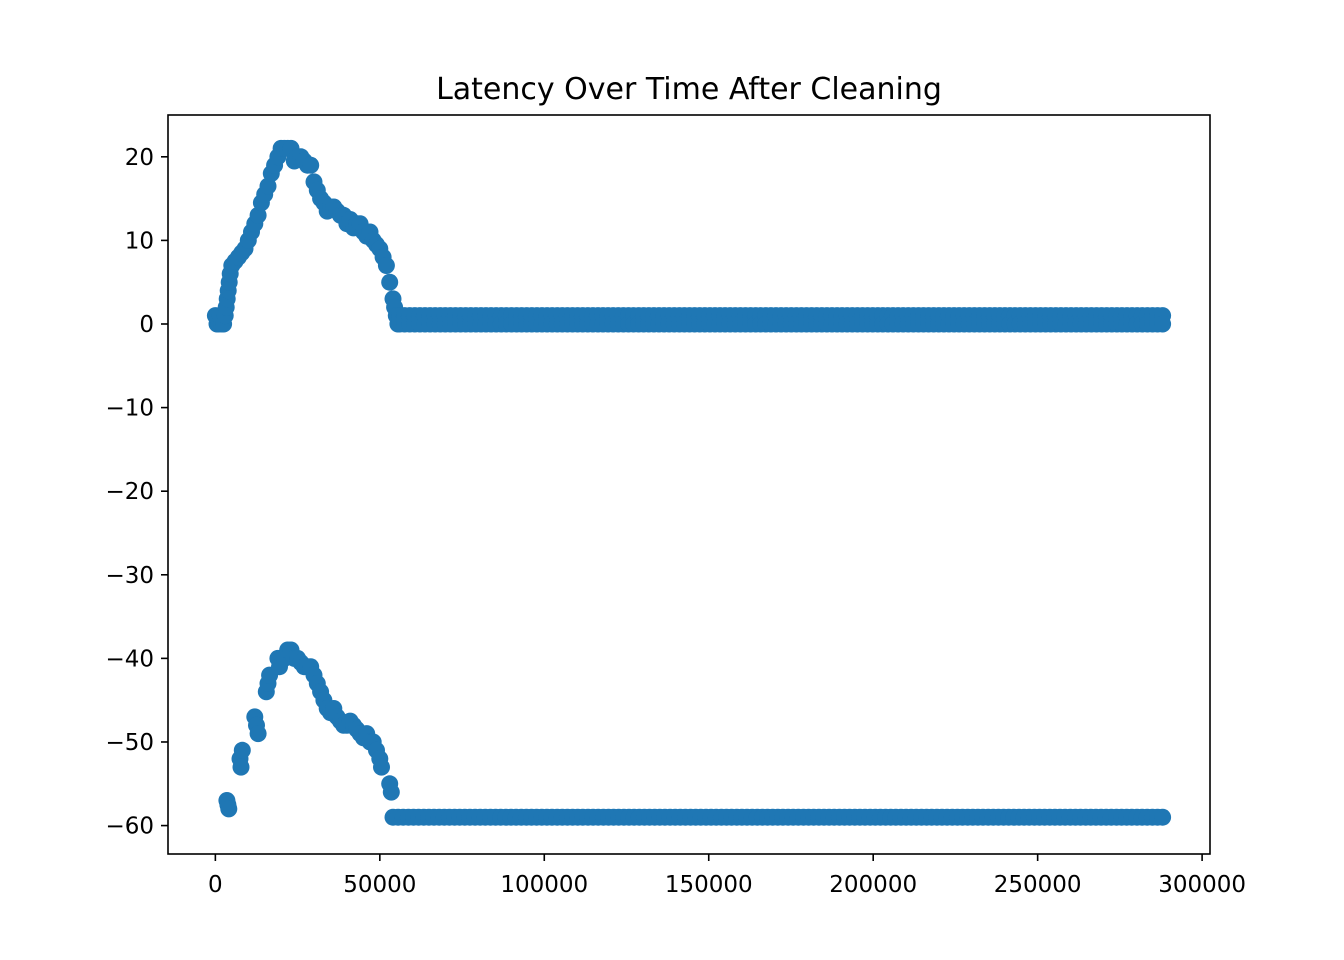 The image size is (1344, 960). I want to click on x-tick-label: 0, so click(215, 885).